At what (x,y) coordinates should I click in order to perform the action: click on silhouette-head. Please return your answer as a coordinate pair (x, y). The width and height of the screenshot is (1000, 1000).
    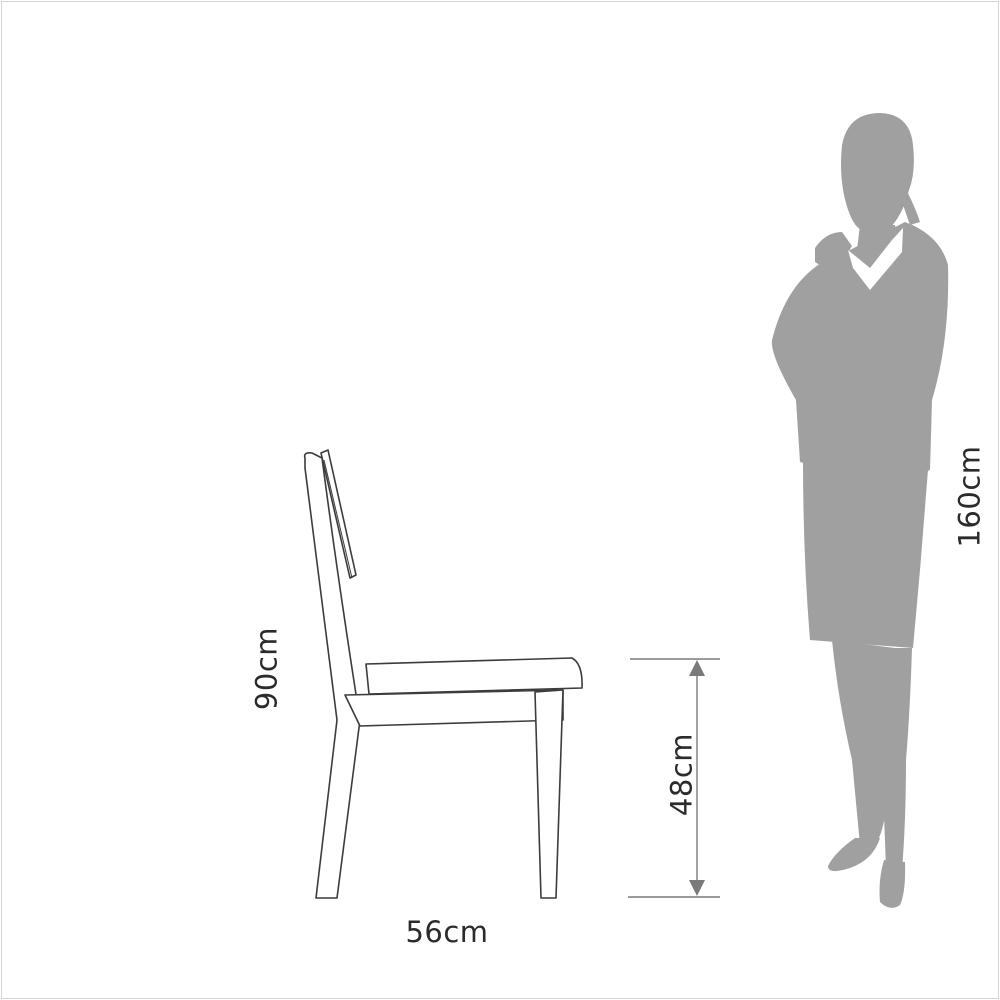
    Looking at the image, I should click on (877, 174).